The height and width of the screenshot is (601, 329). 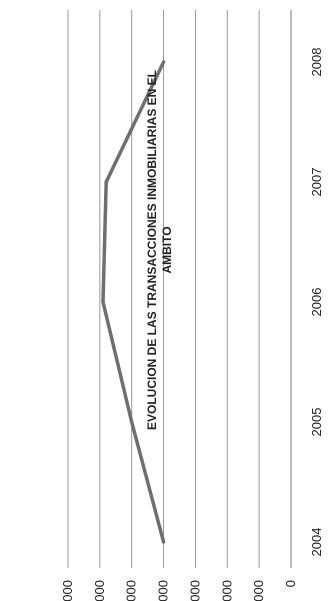 What do you see at coordinates (163, 590) in the screenshot?
I see `y-tick-label: 4000` at bounding box center [163, 590].